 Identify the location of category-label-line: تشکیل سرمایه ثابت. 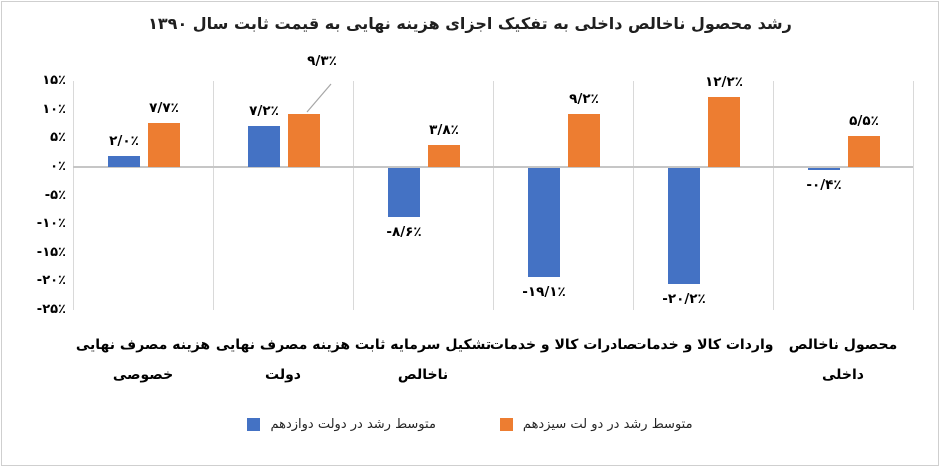
(423, 345).